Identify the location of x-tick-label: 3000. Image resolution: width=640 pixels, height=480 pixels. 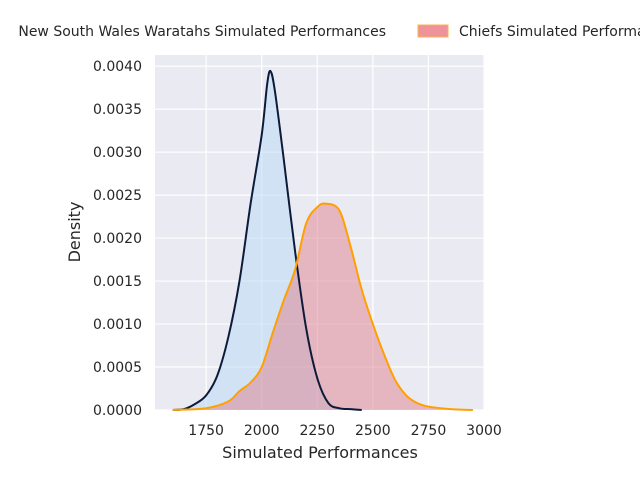
(484, 431).